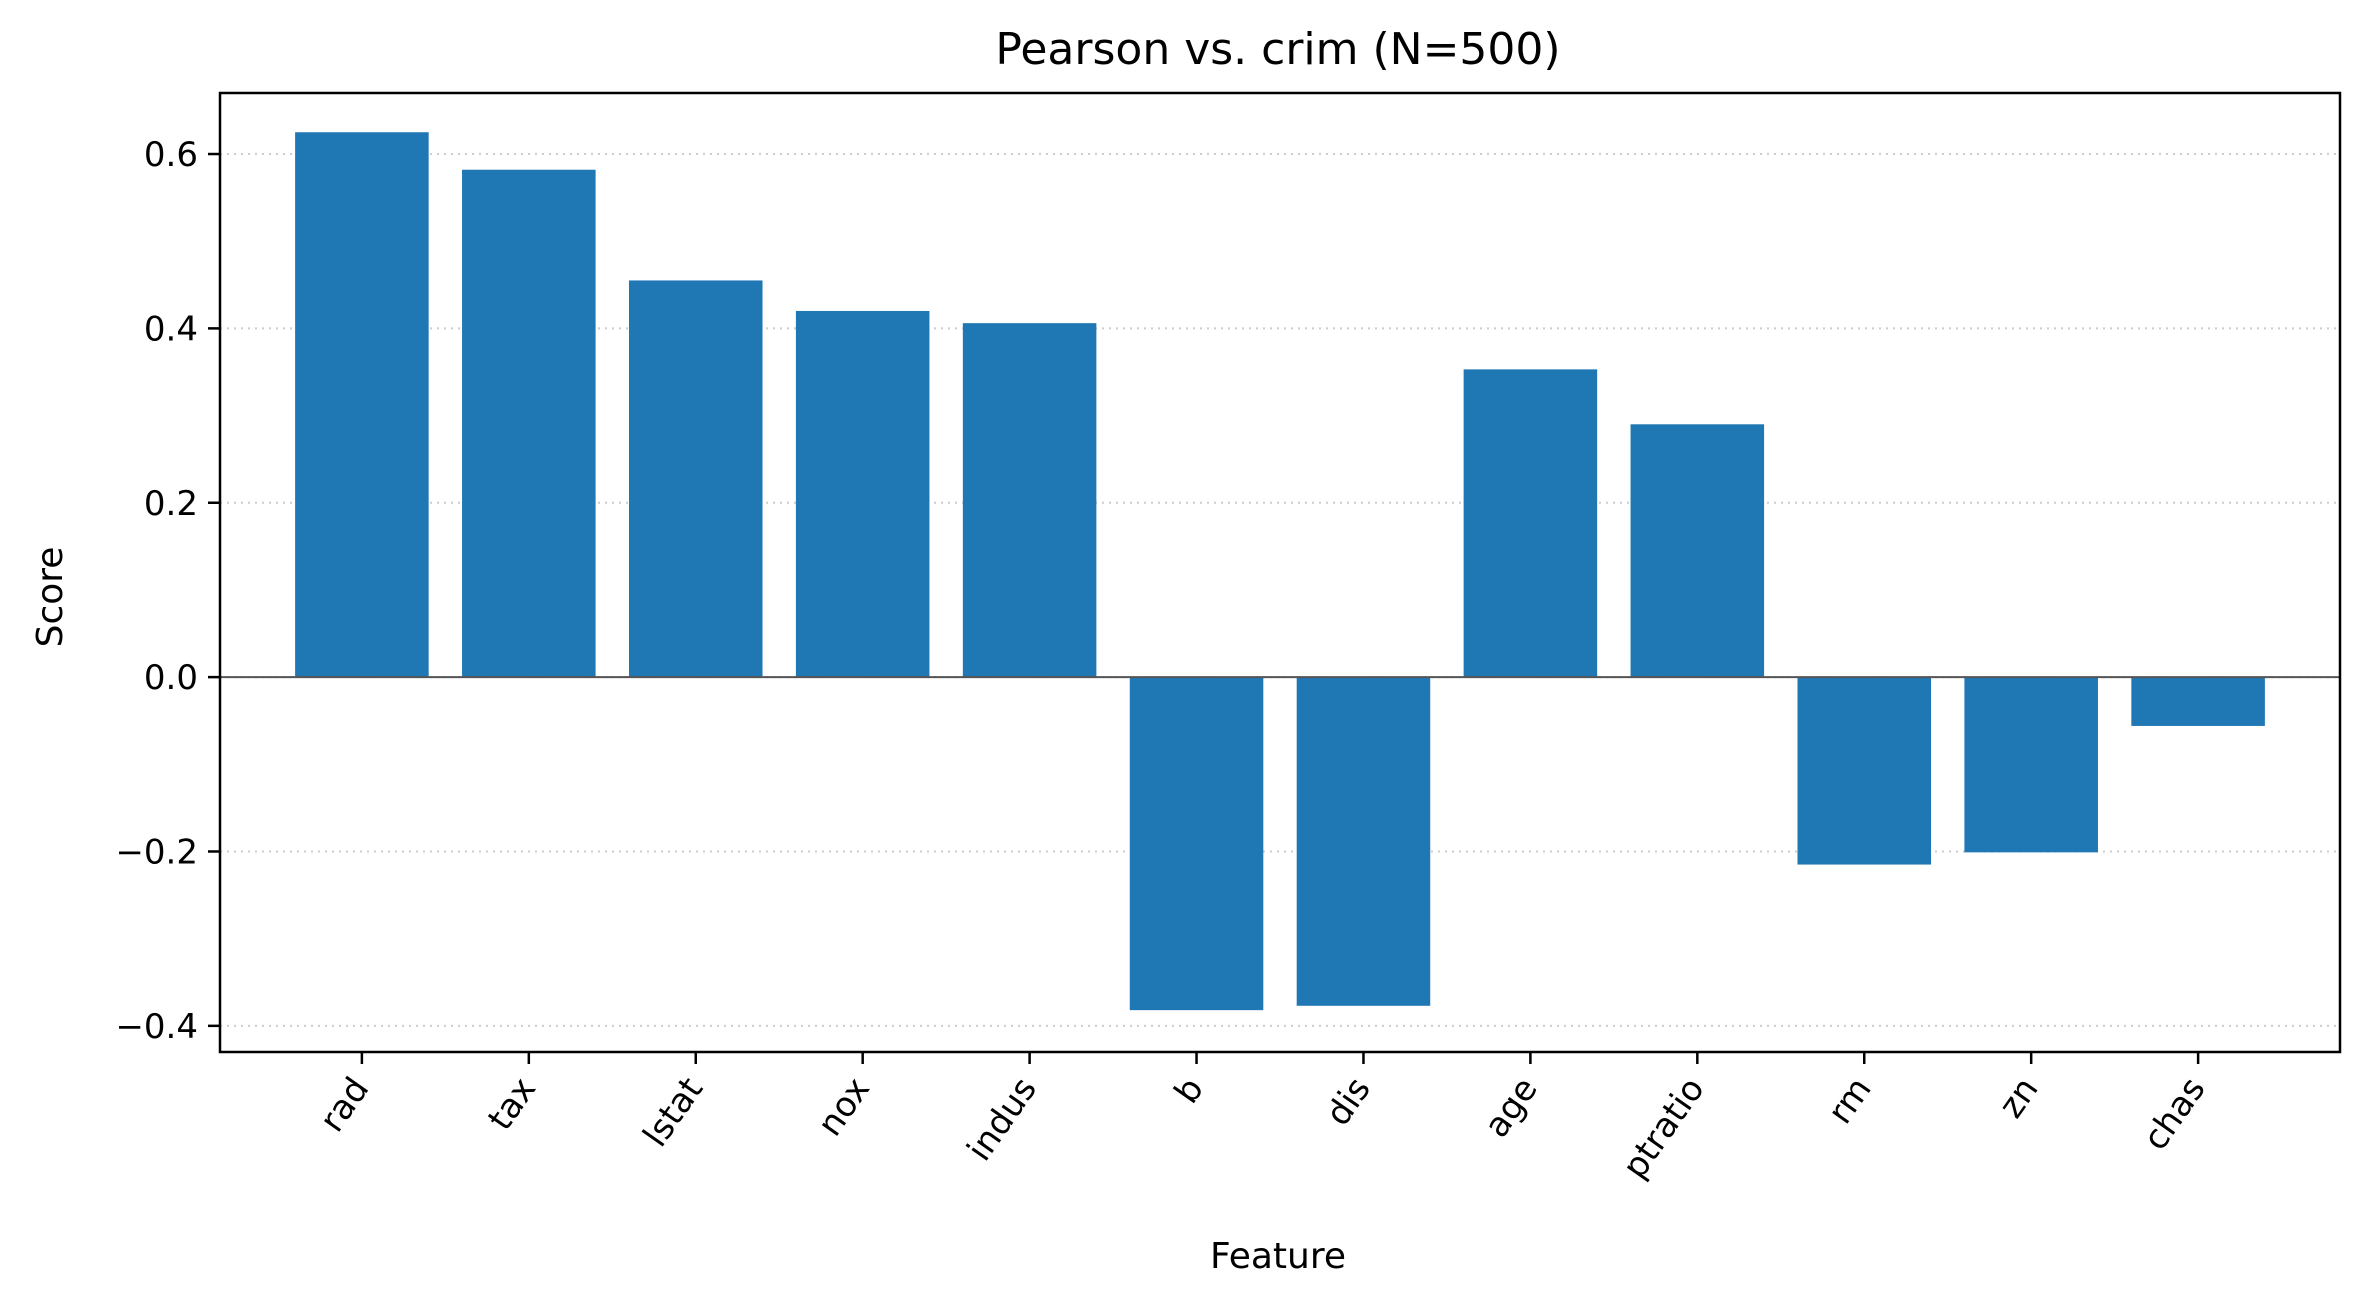  What do you see at coordinates (156, 852) in the screenshot?
I see `y-tick-label: −0.2` at bounding box center [156, 852].